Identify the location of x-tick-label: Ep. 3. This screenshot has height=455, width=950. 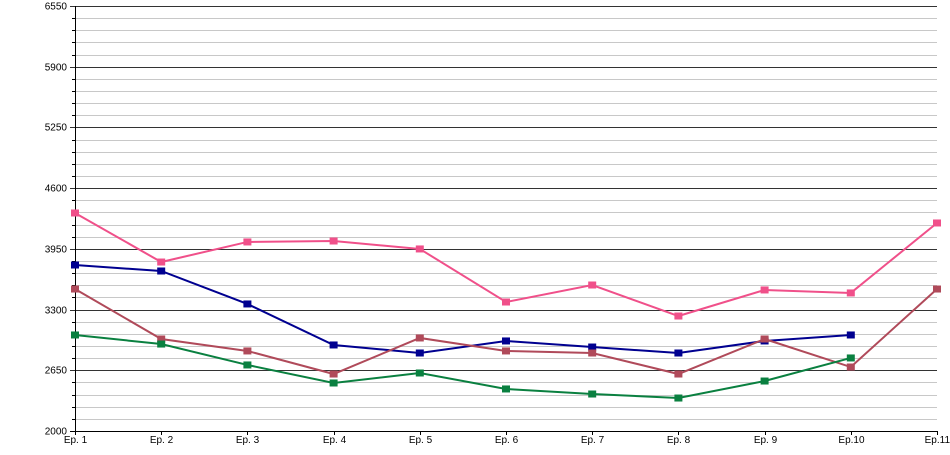
(248, 440).